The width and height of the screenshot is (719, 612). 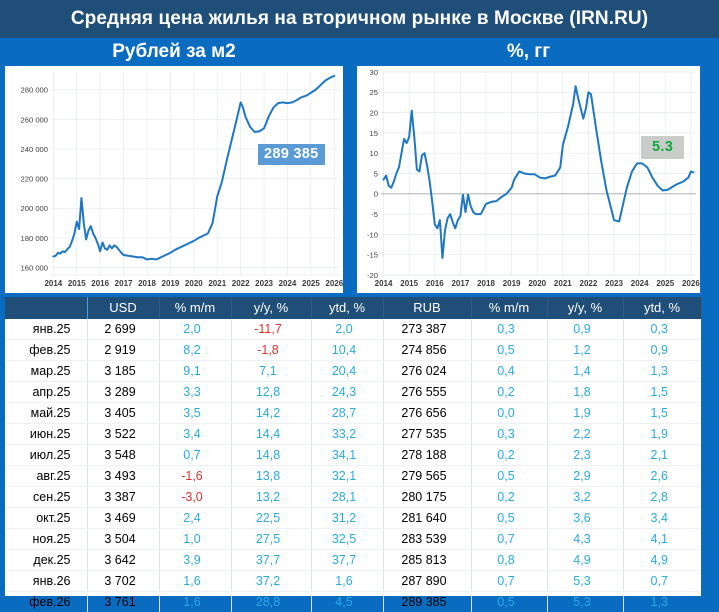 I want to click on table-cell-month: окт.25, so click(x=46, y=518).